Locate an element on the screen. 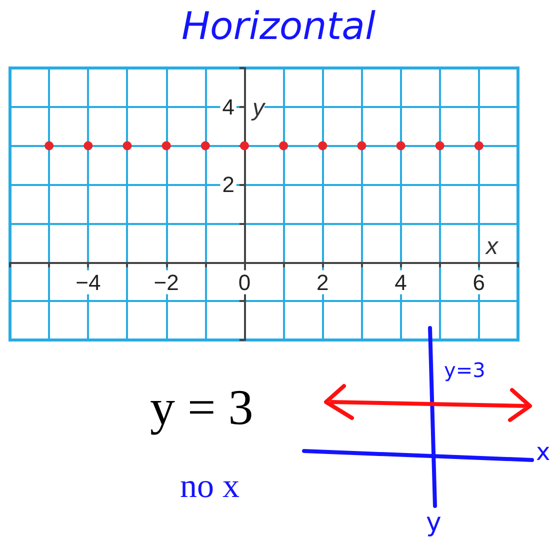  x-axis-title: x is located at coordinates (492, 246).